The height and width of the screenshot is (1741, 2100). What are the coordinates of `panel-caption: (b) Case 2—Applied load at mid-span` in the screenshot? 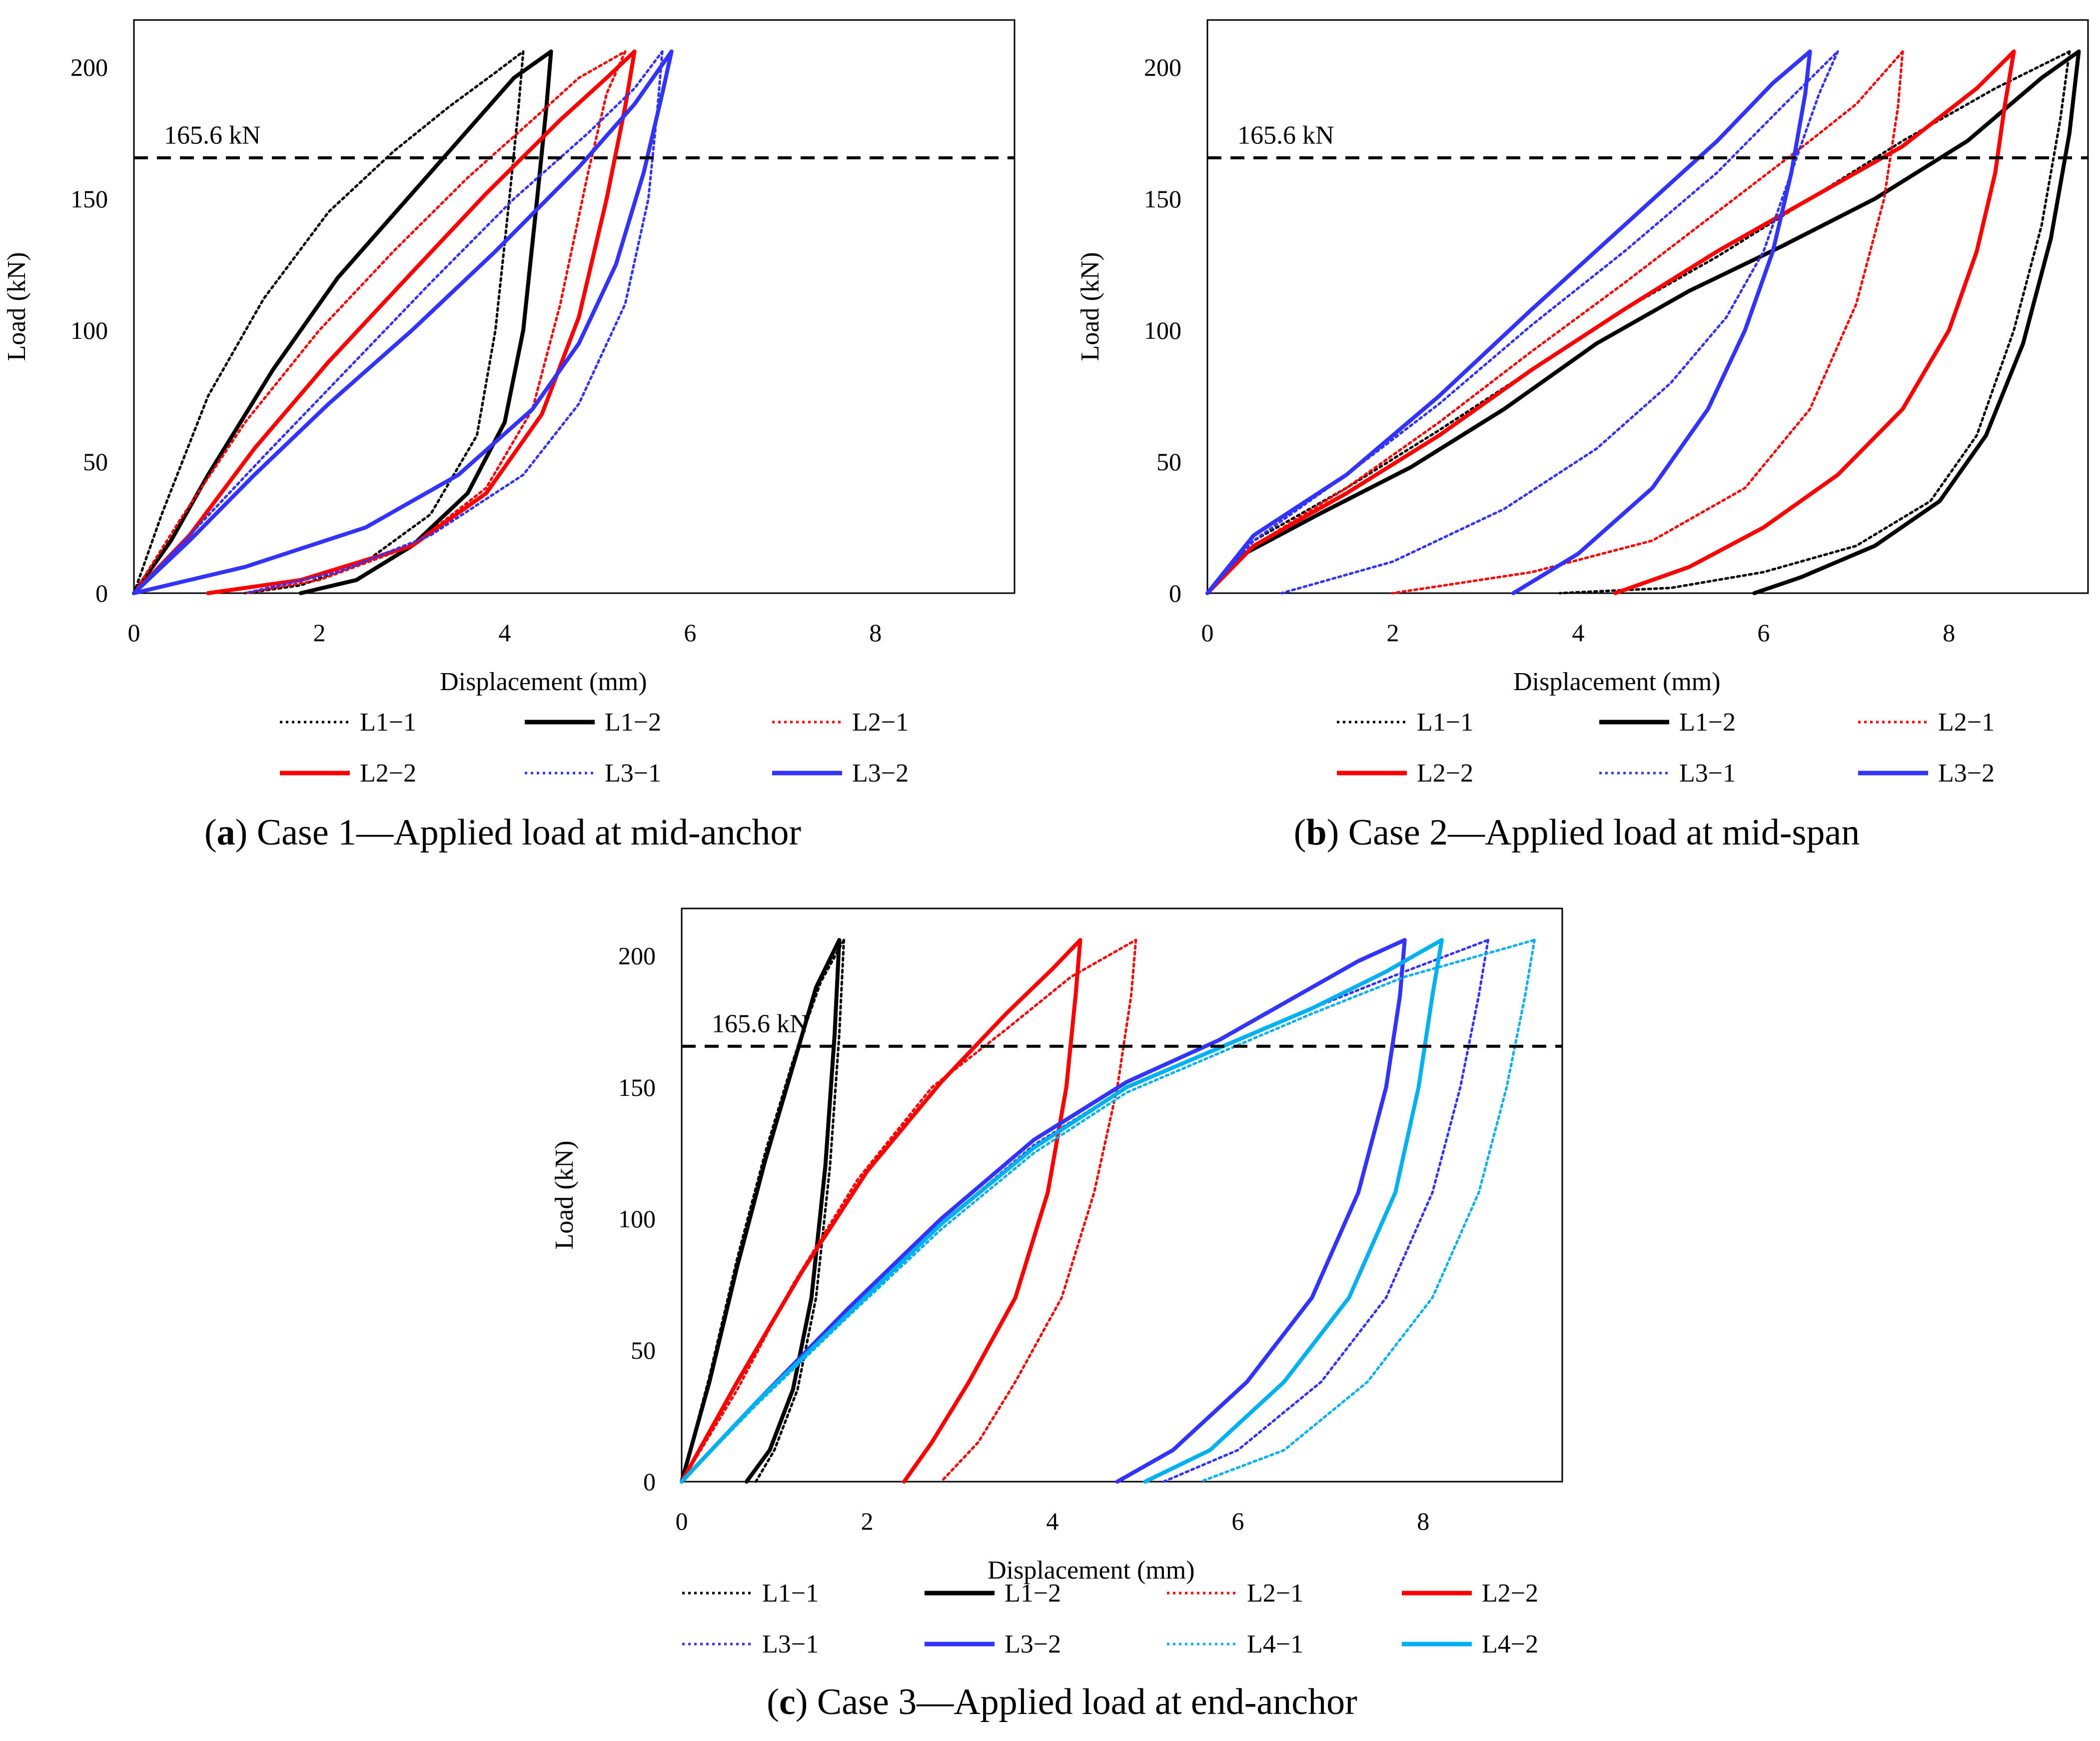 It's located at (1577, 832).